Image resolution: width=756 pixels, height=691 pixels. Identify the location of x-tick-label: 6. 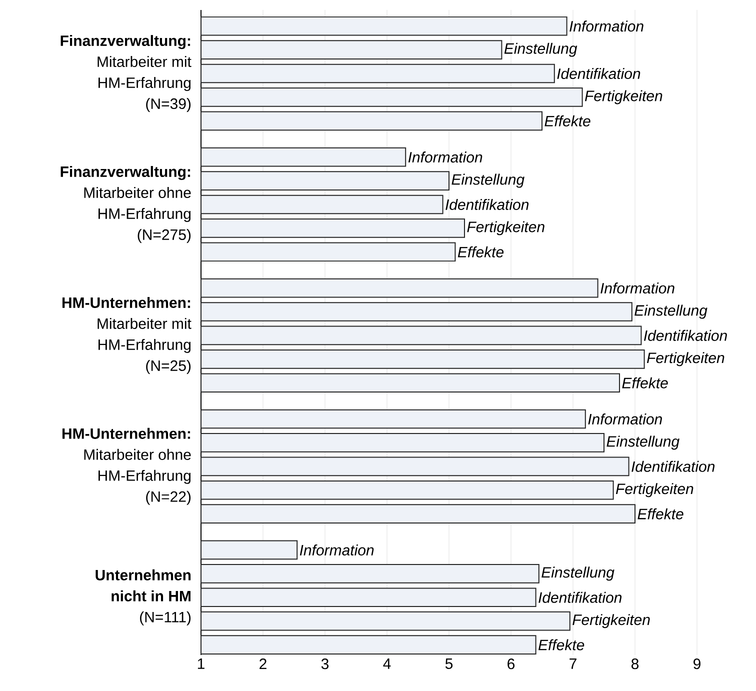
(511, 664).